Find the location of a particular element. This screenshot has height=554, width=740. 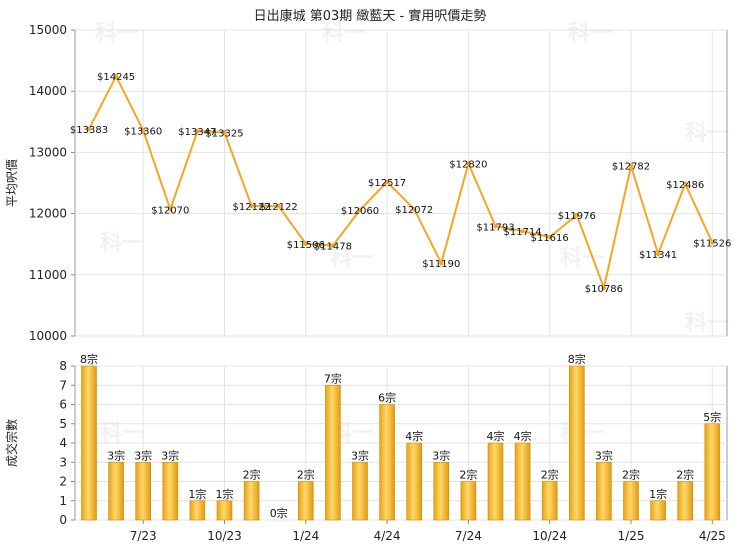

line-data-label: $11478 is located at coordinates (333, 247).